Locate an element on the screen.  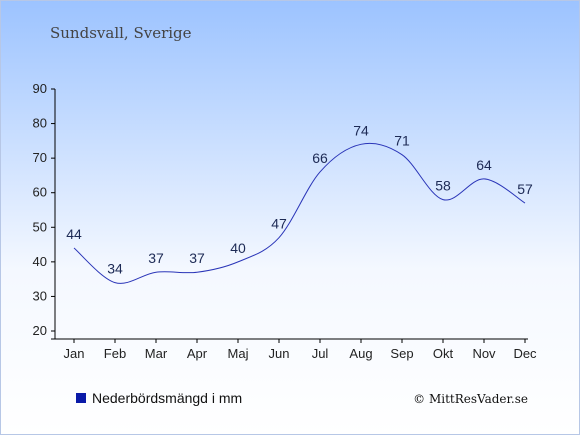
data-label-nov: 64 is located at coordinates (484, 165).